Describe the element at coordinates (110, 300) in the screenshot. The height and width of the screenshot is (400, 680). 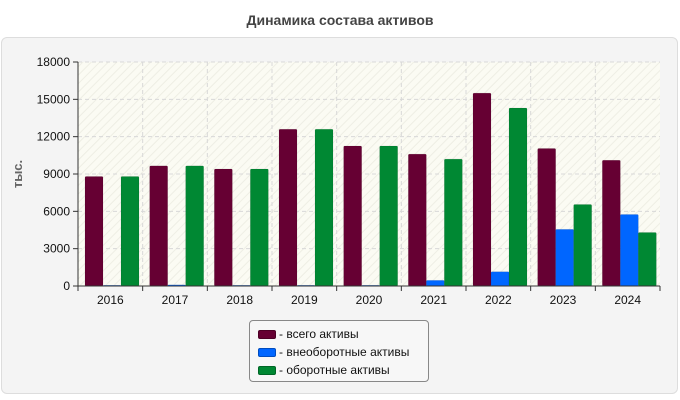
I see `x-tick-label: 2016` at that location.